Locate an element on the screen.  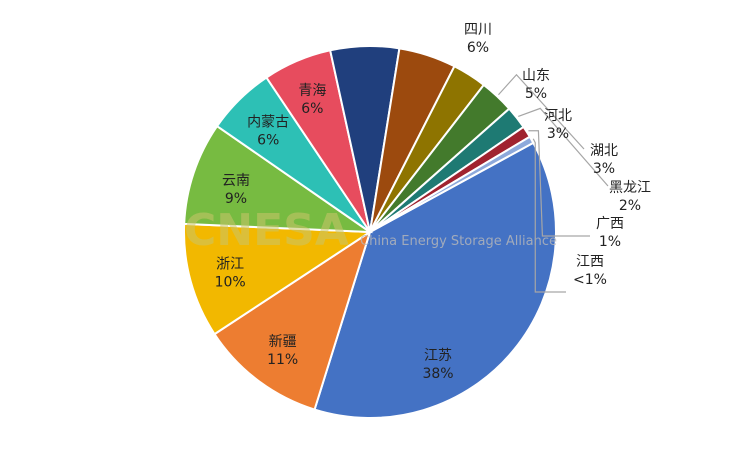
slice-label-percent: 5% is located at coordinates (536, 94).